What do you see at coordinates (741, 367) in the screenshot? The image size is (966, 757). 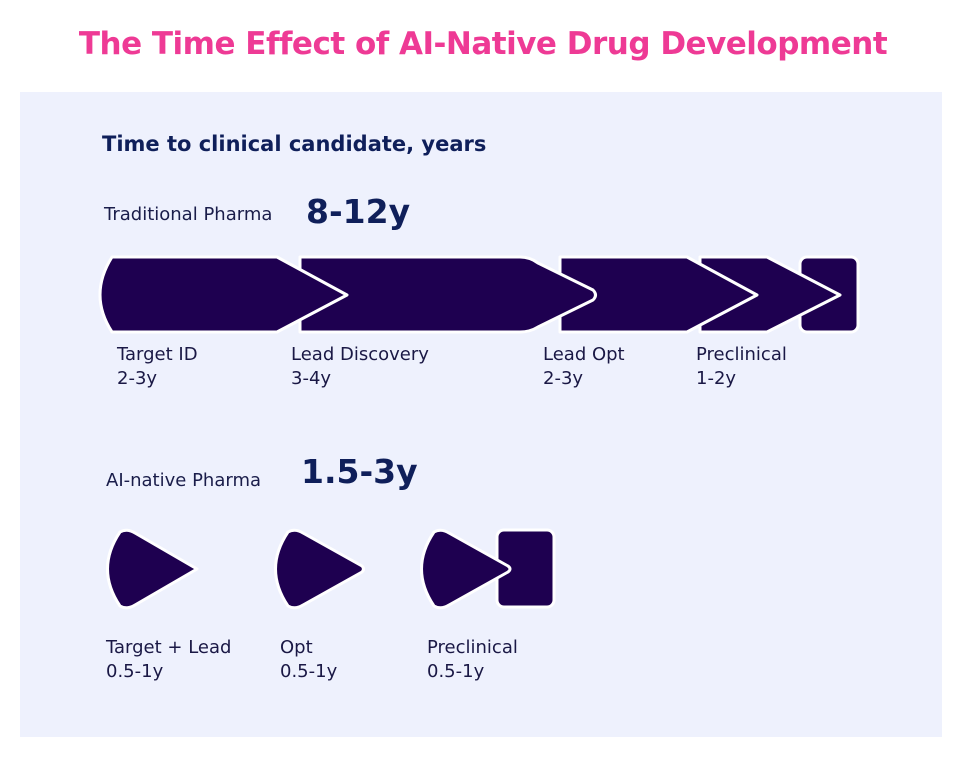 I see `stage-preclinical: Preclinical 1-2y` at bounding box center [741, 367].